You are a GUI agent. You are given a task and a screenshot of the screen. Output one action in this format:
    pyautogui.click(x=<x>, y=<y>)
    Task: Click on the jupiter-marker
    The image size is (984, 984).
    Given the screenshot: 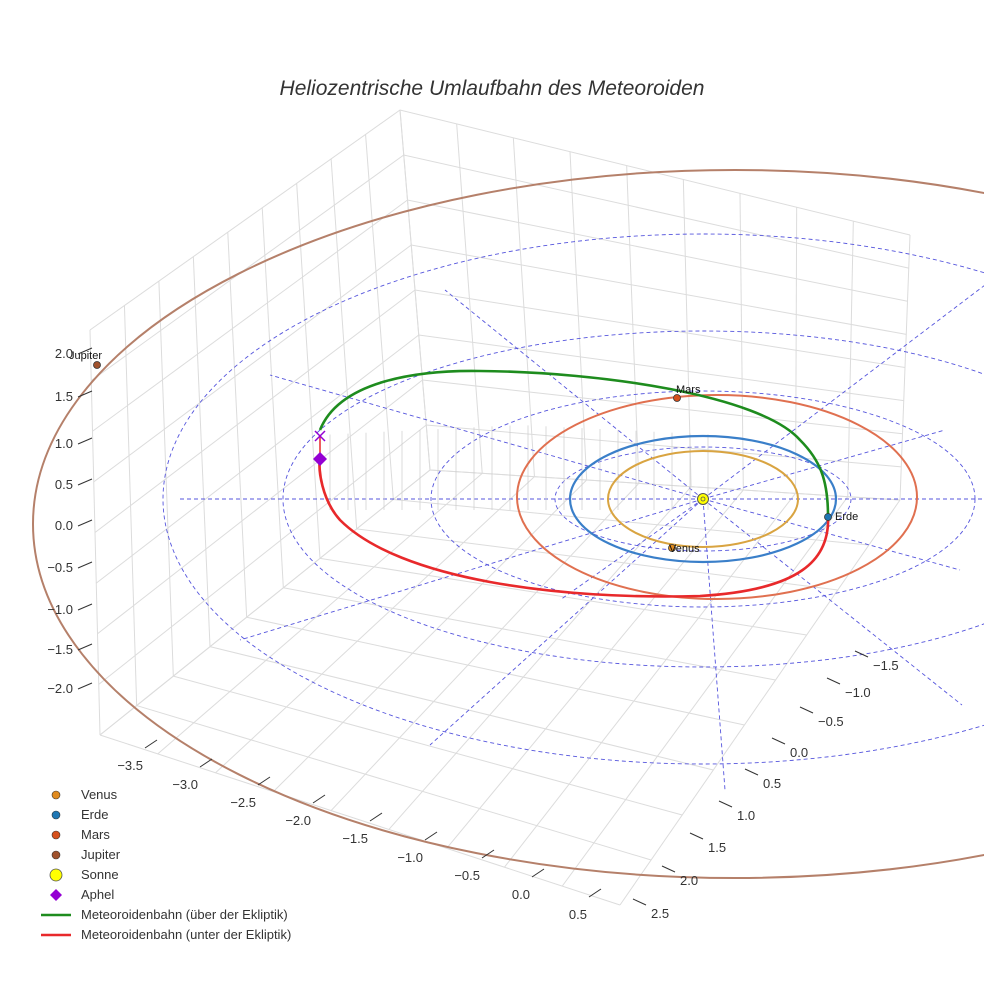 What is the action you would take?
    pyautogui.click(x=97, y=365)
    